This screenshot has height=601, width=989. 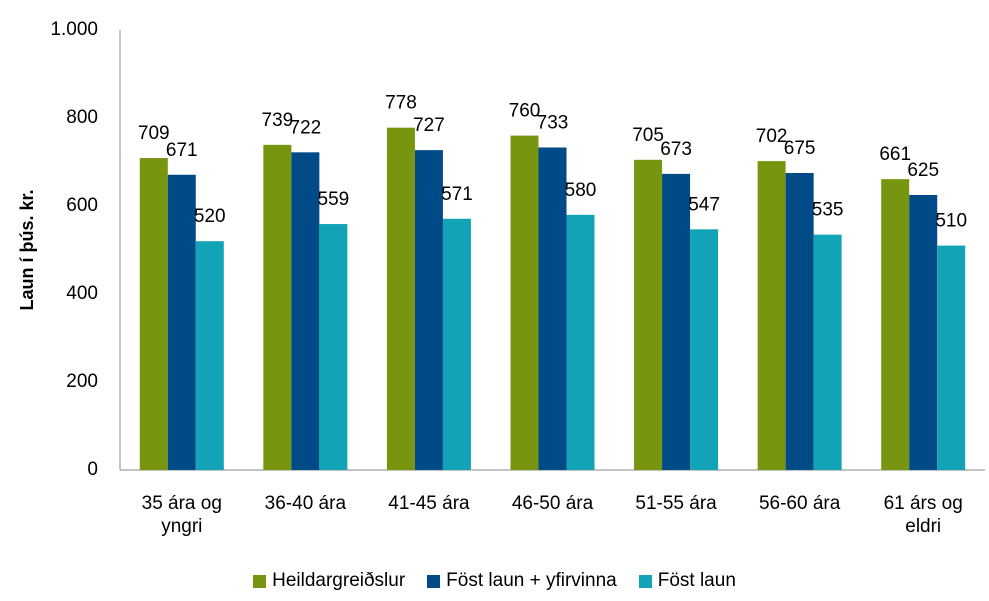 I want to click on y-axis-label: Laun í þús. kr., so click(x=27, y=249).